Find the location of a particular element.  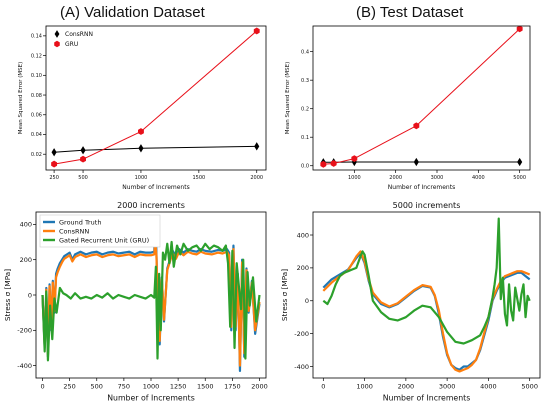

y-tick-label: 0.2 is located at coordinates (305, 109).